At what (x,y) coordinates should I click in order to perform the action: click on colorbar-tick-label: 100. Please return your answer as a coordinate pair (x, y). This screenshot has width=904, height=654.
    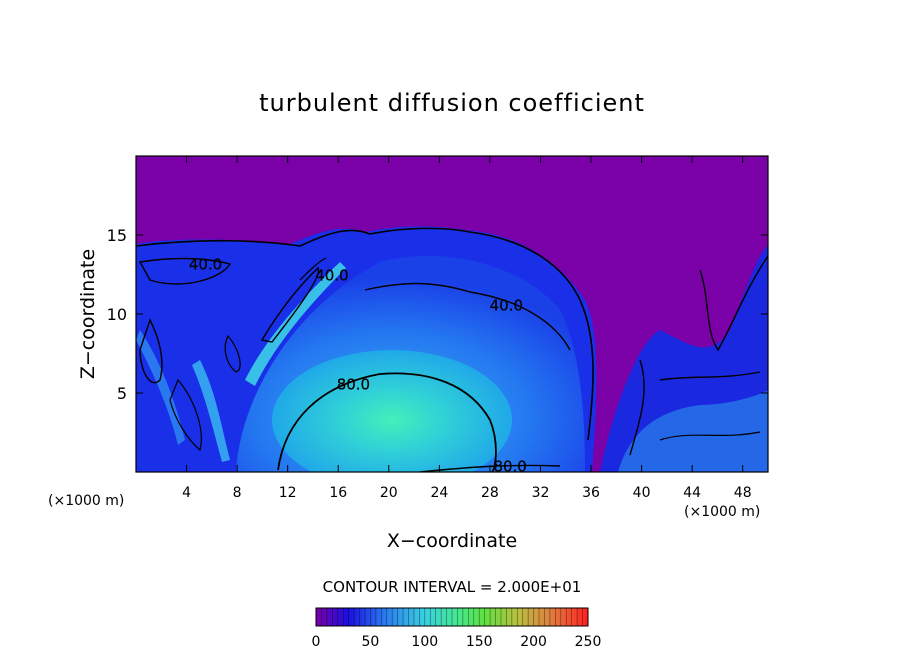
    Looking at the image, I should click on (424, 642).